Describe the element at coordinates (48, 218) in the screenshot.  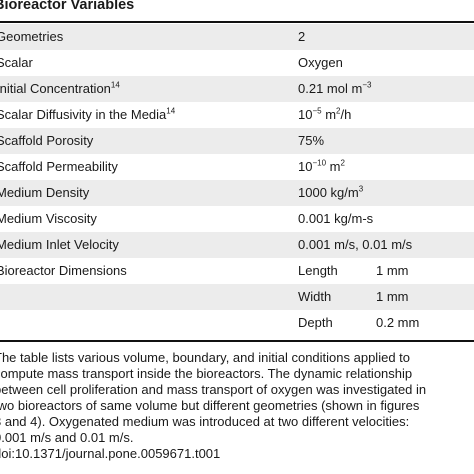
I see `row-label: Medium Viscosity` at that location.